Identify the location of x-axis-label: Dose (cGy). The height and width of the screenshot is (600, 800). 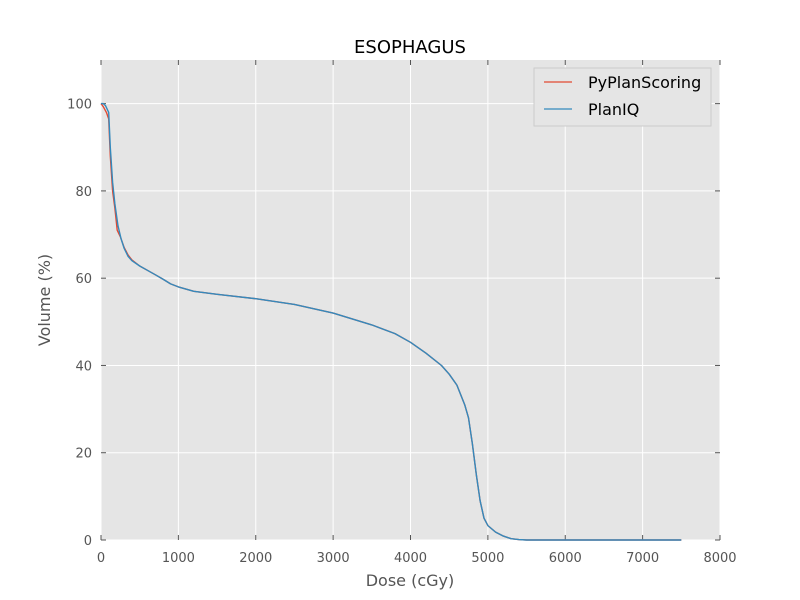
(410, 580).